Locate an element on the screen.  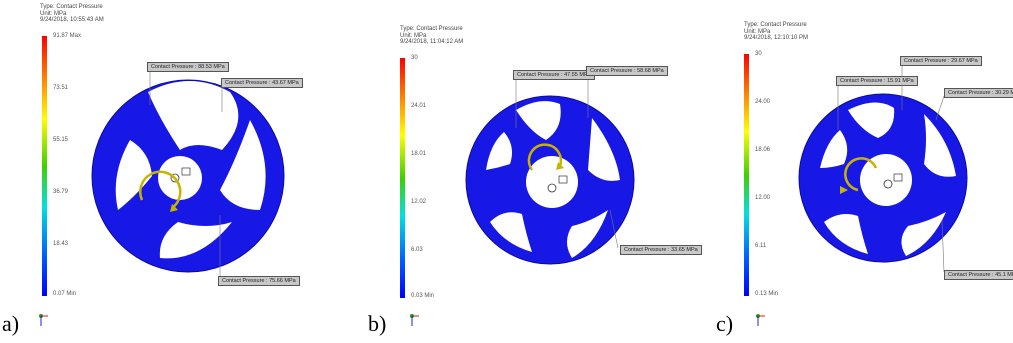
scale-tick: 12.00 is located at coordinates (763, 198).